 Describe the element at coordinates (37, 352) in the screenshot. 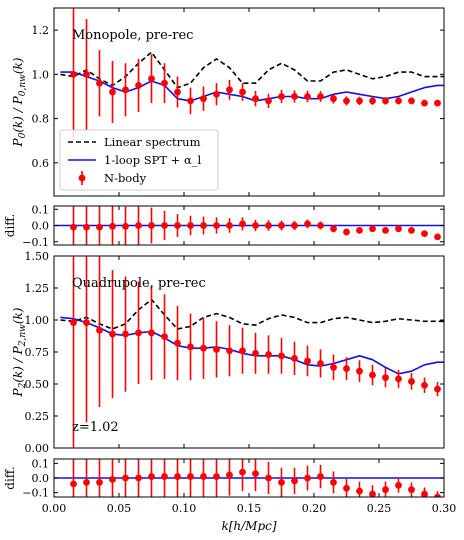

I see `y-tick-label: 0.75` at that location.